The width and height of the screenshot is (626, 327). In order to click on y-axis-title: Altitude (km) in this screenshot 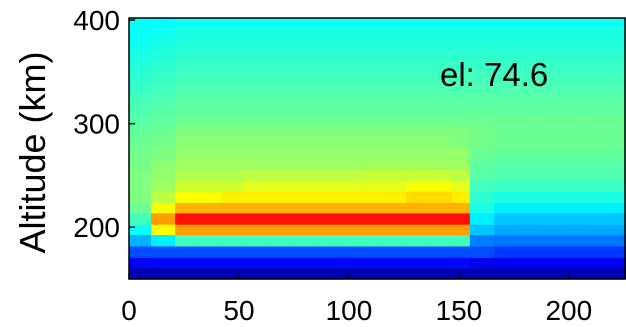, I will do `click(32, 152)`.